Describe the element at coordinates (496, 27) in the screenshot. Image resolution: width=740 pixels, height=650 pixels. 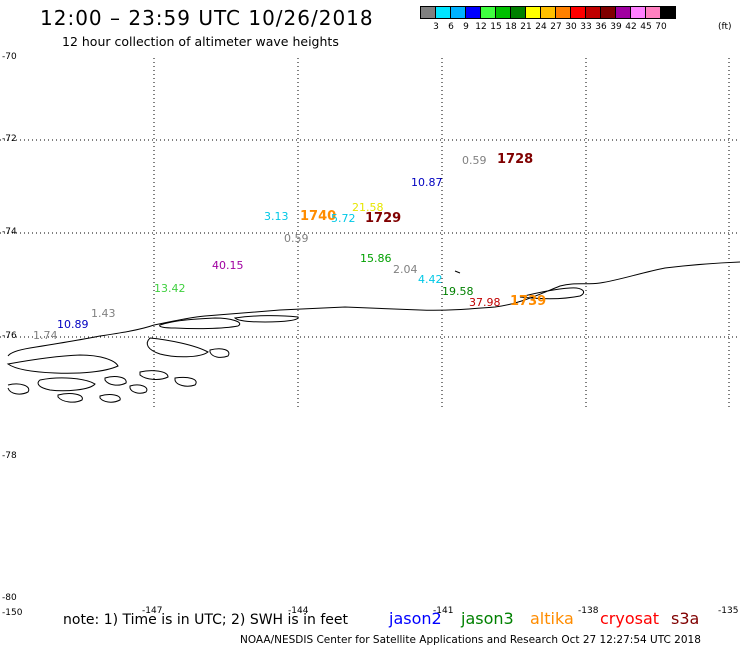
I see `colorbar-tick-label: 15` at that location.